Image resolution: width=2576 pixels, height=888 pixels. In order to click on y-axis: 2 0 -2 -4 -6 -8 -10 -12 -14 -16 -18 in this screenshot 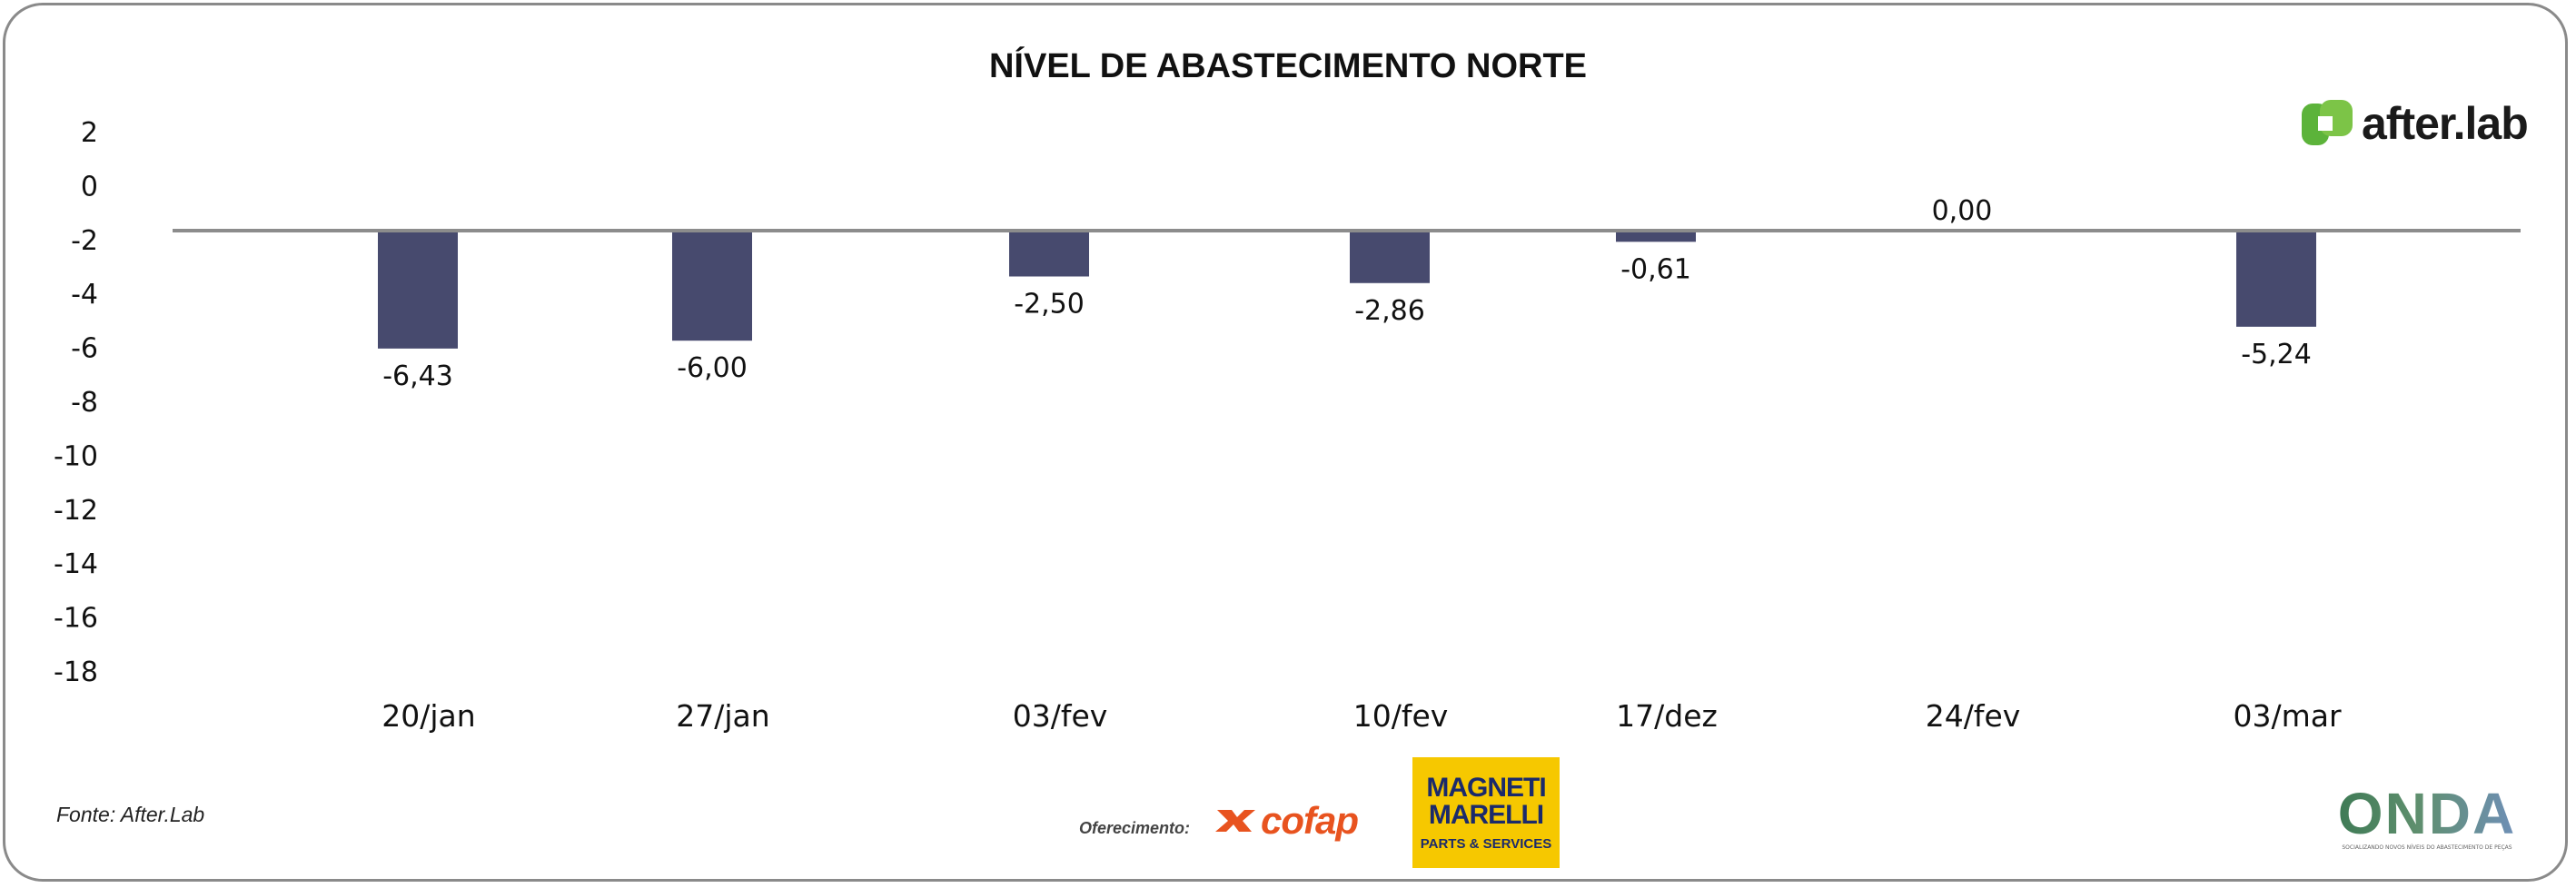, I will do `click(76, 402)`.